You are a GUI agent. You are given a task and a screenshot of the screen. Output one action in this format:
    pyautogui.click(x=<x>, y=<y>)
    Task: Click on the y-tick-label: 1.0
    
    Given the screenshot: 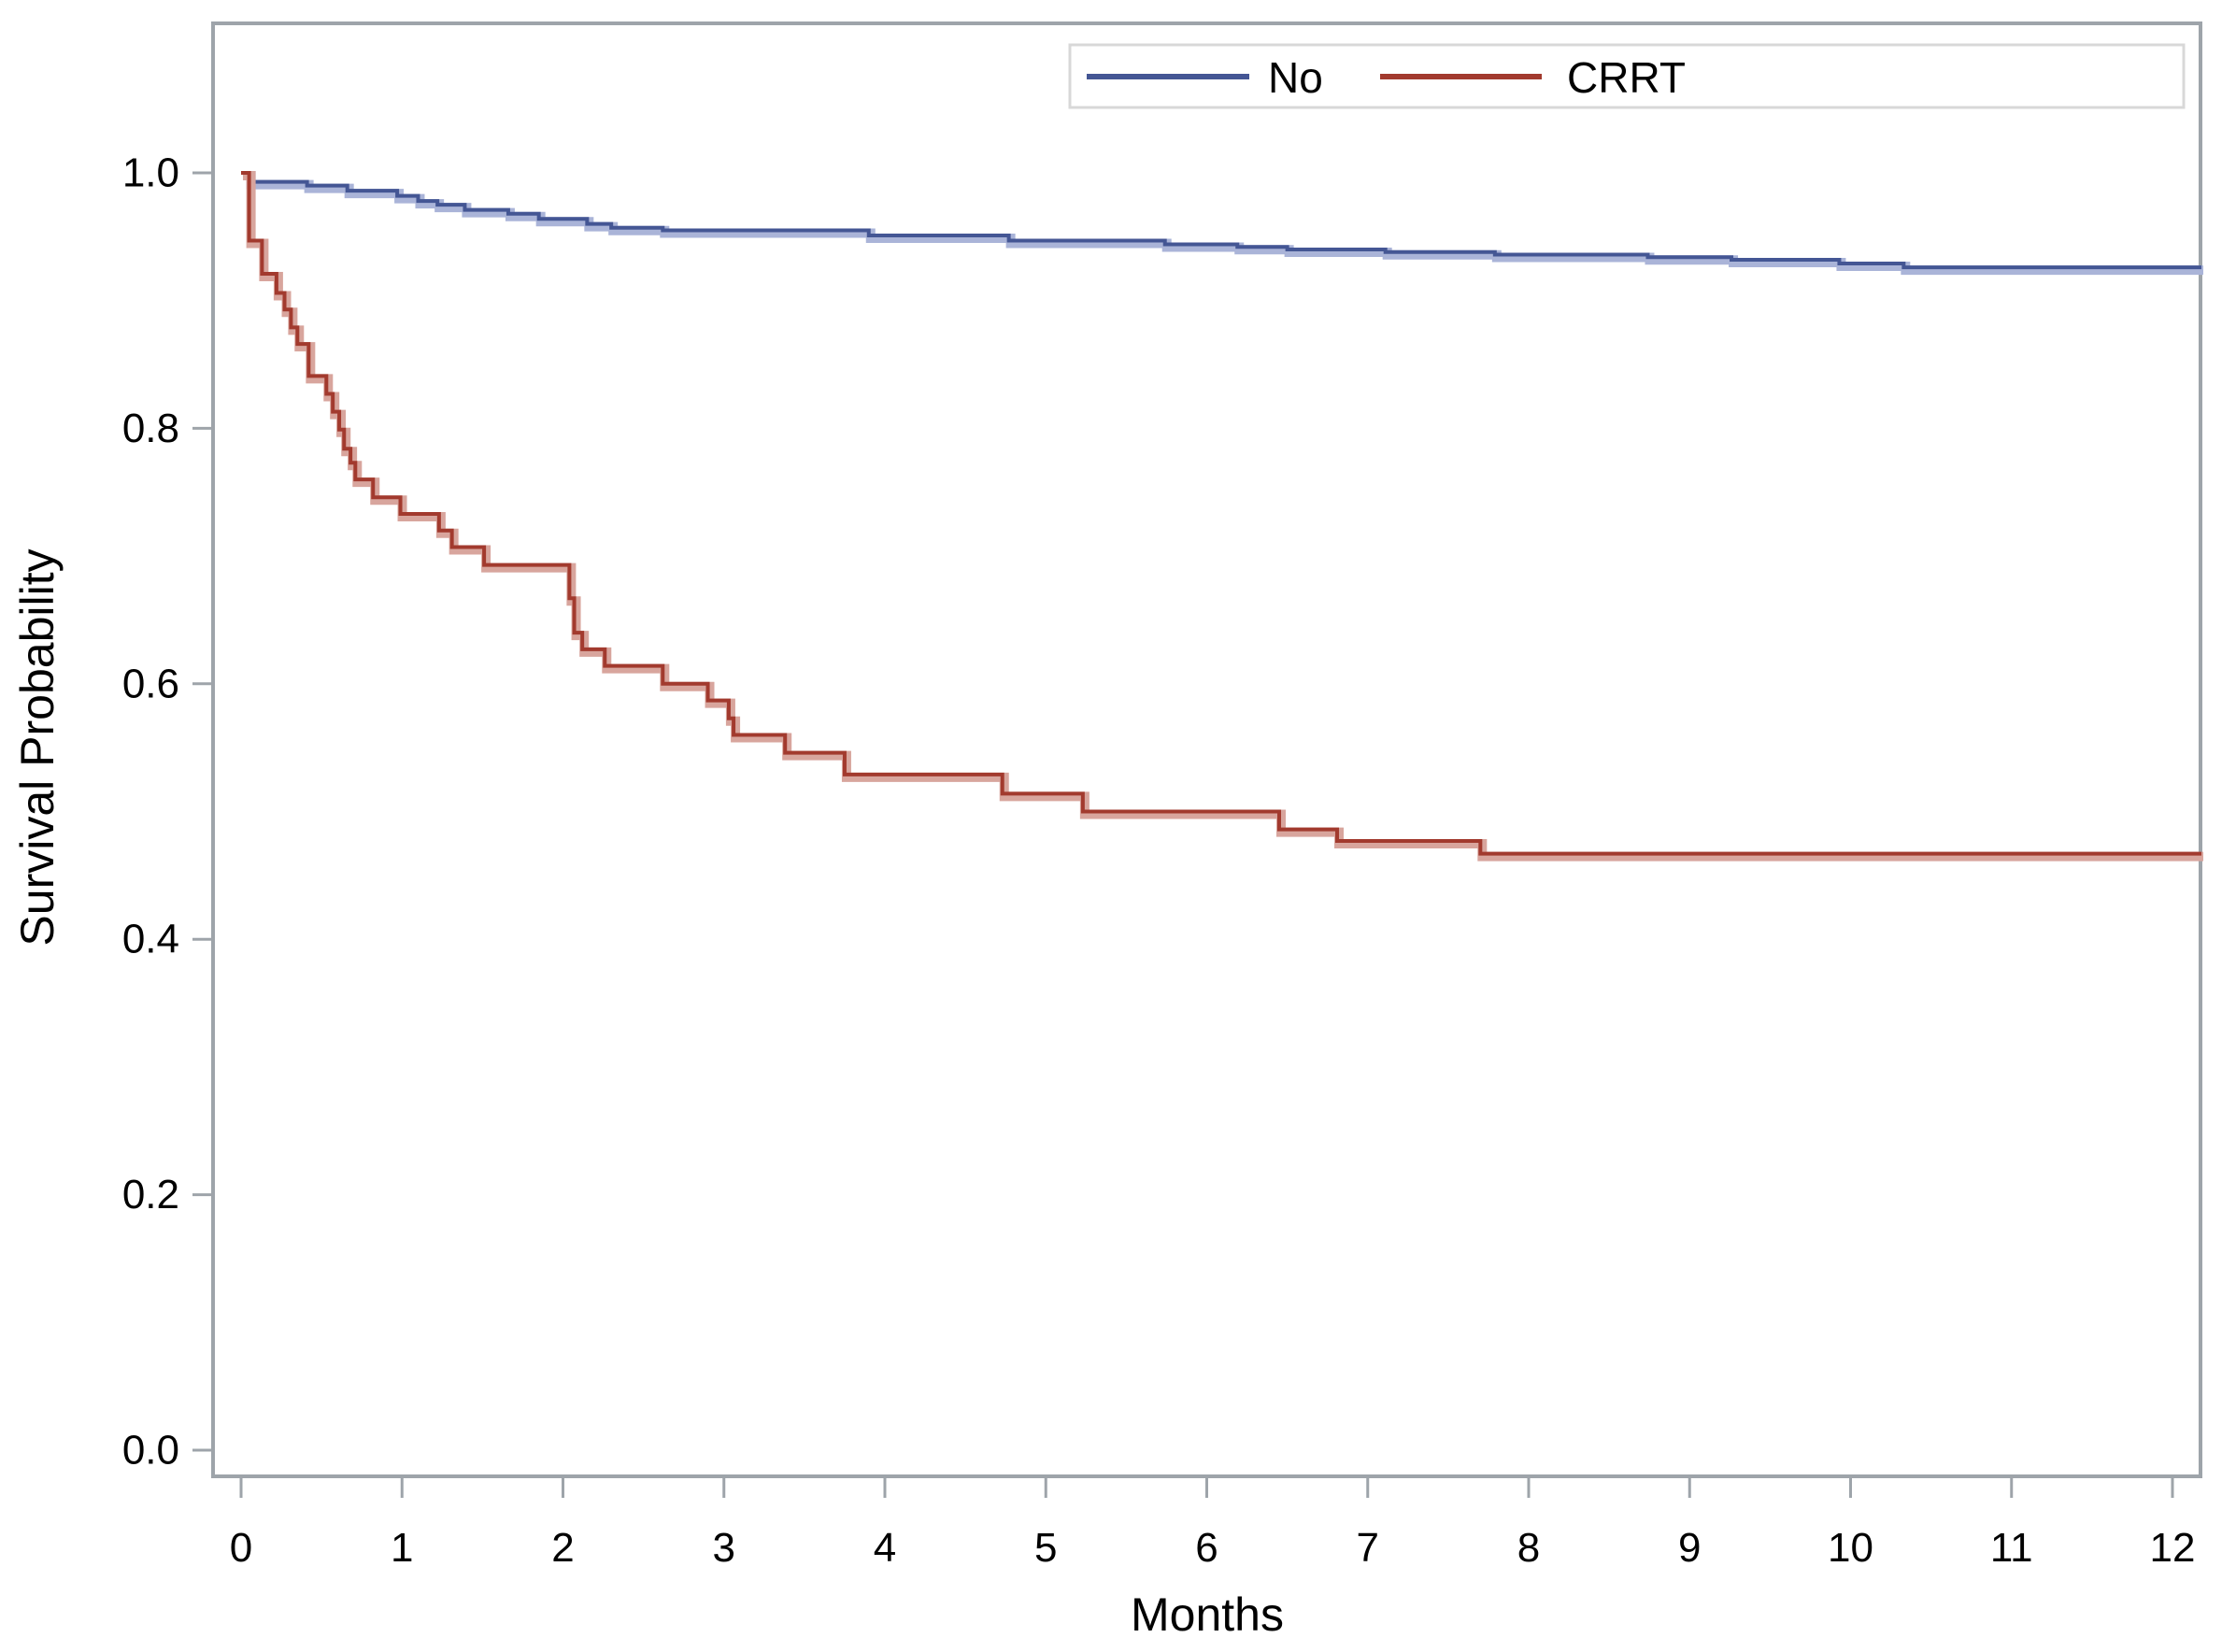 What is the action you would take?
    pyautogui.click(x=150, y=173)
    